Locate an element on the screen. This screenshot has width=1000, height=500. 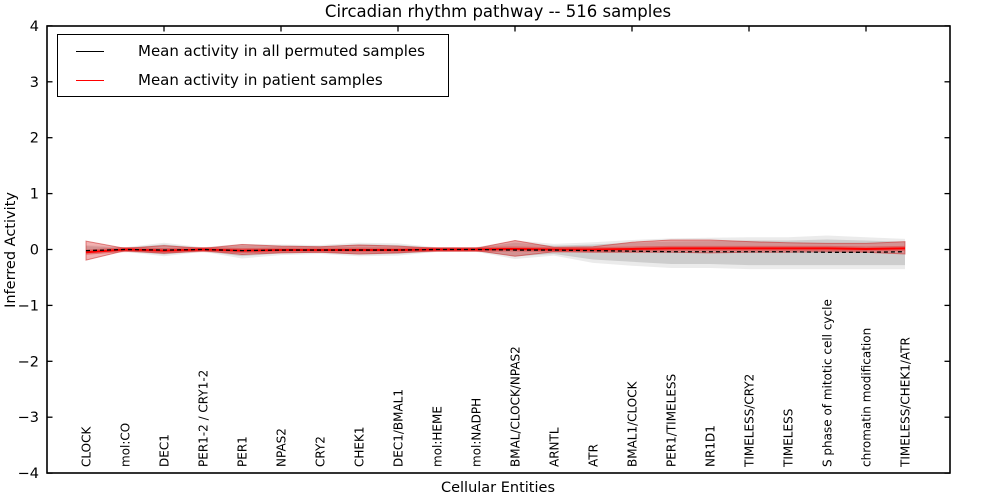
y-axis-title: Inferred Activity is located at coordinates (11, 250).